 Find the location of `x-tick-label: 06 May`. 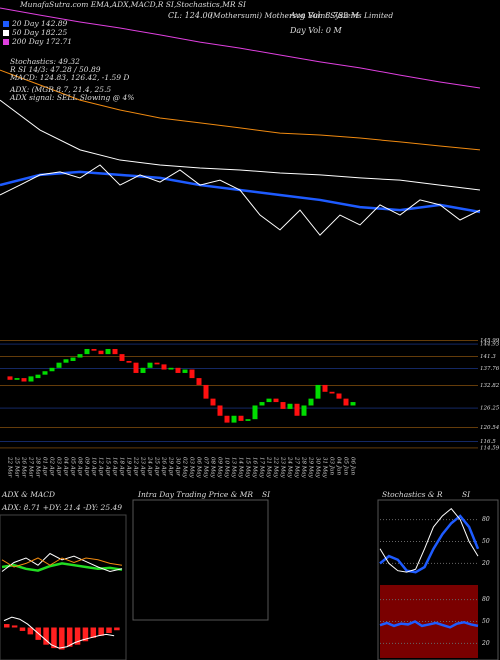

x-tick-label: 06 May is located at coordinates (199, 468).